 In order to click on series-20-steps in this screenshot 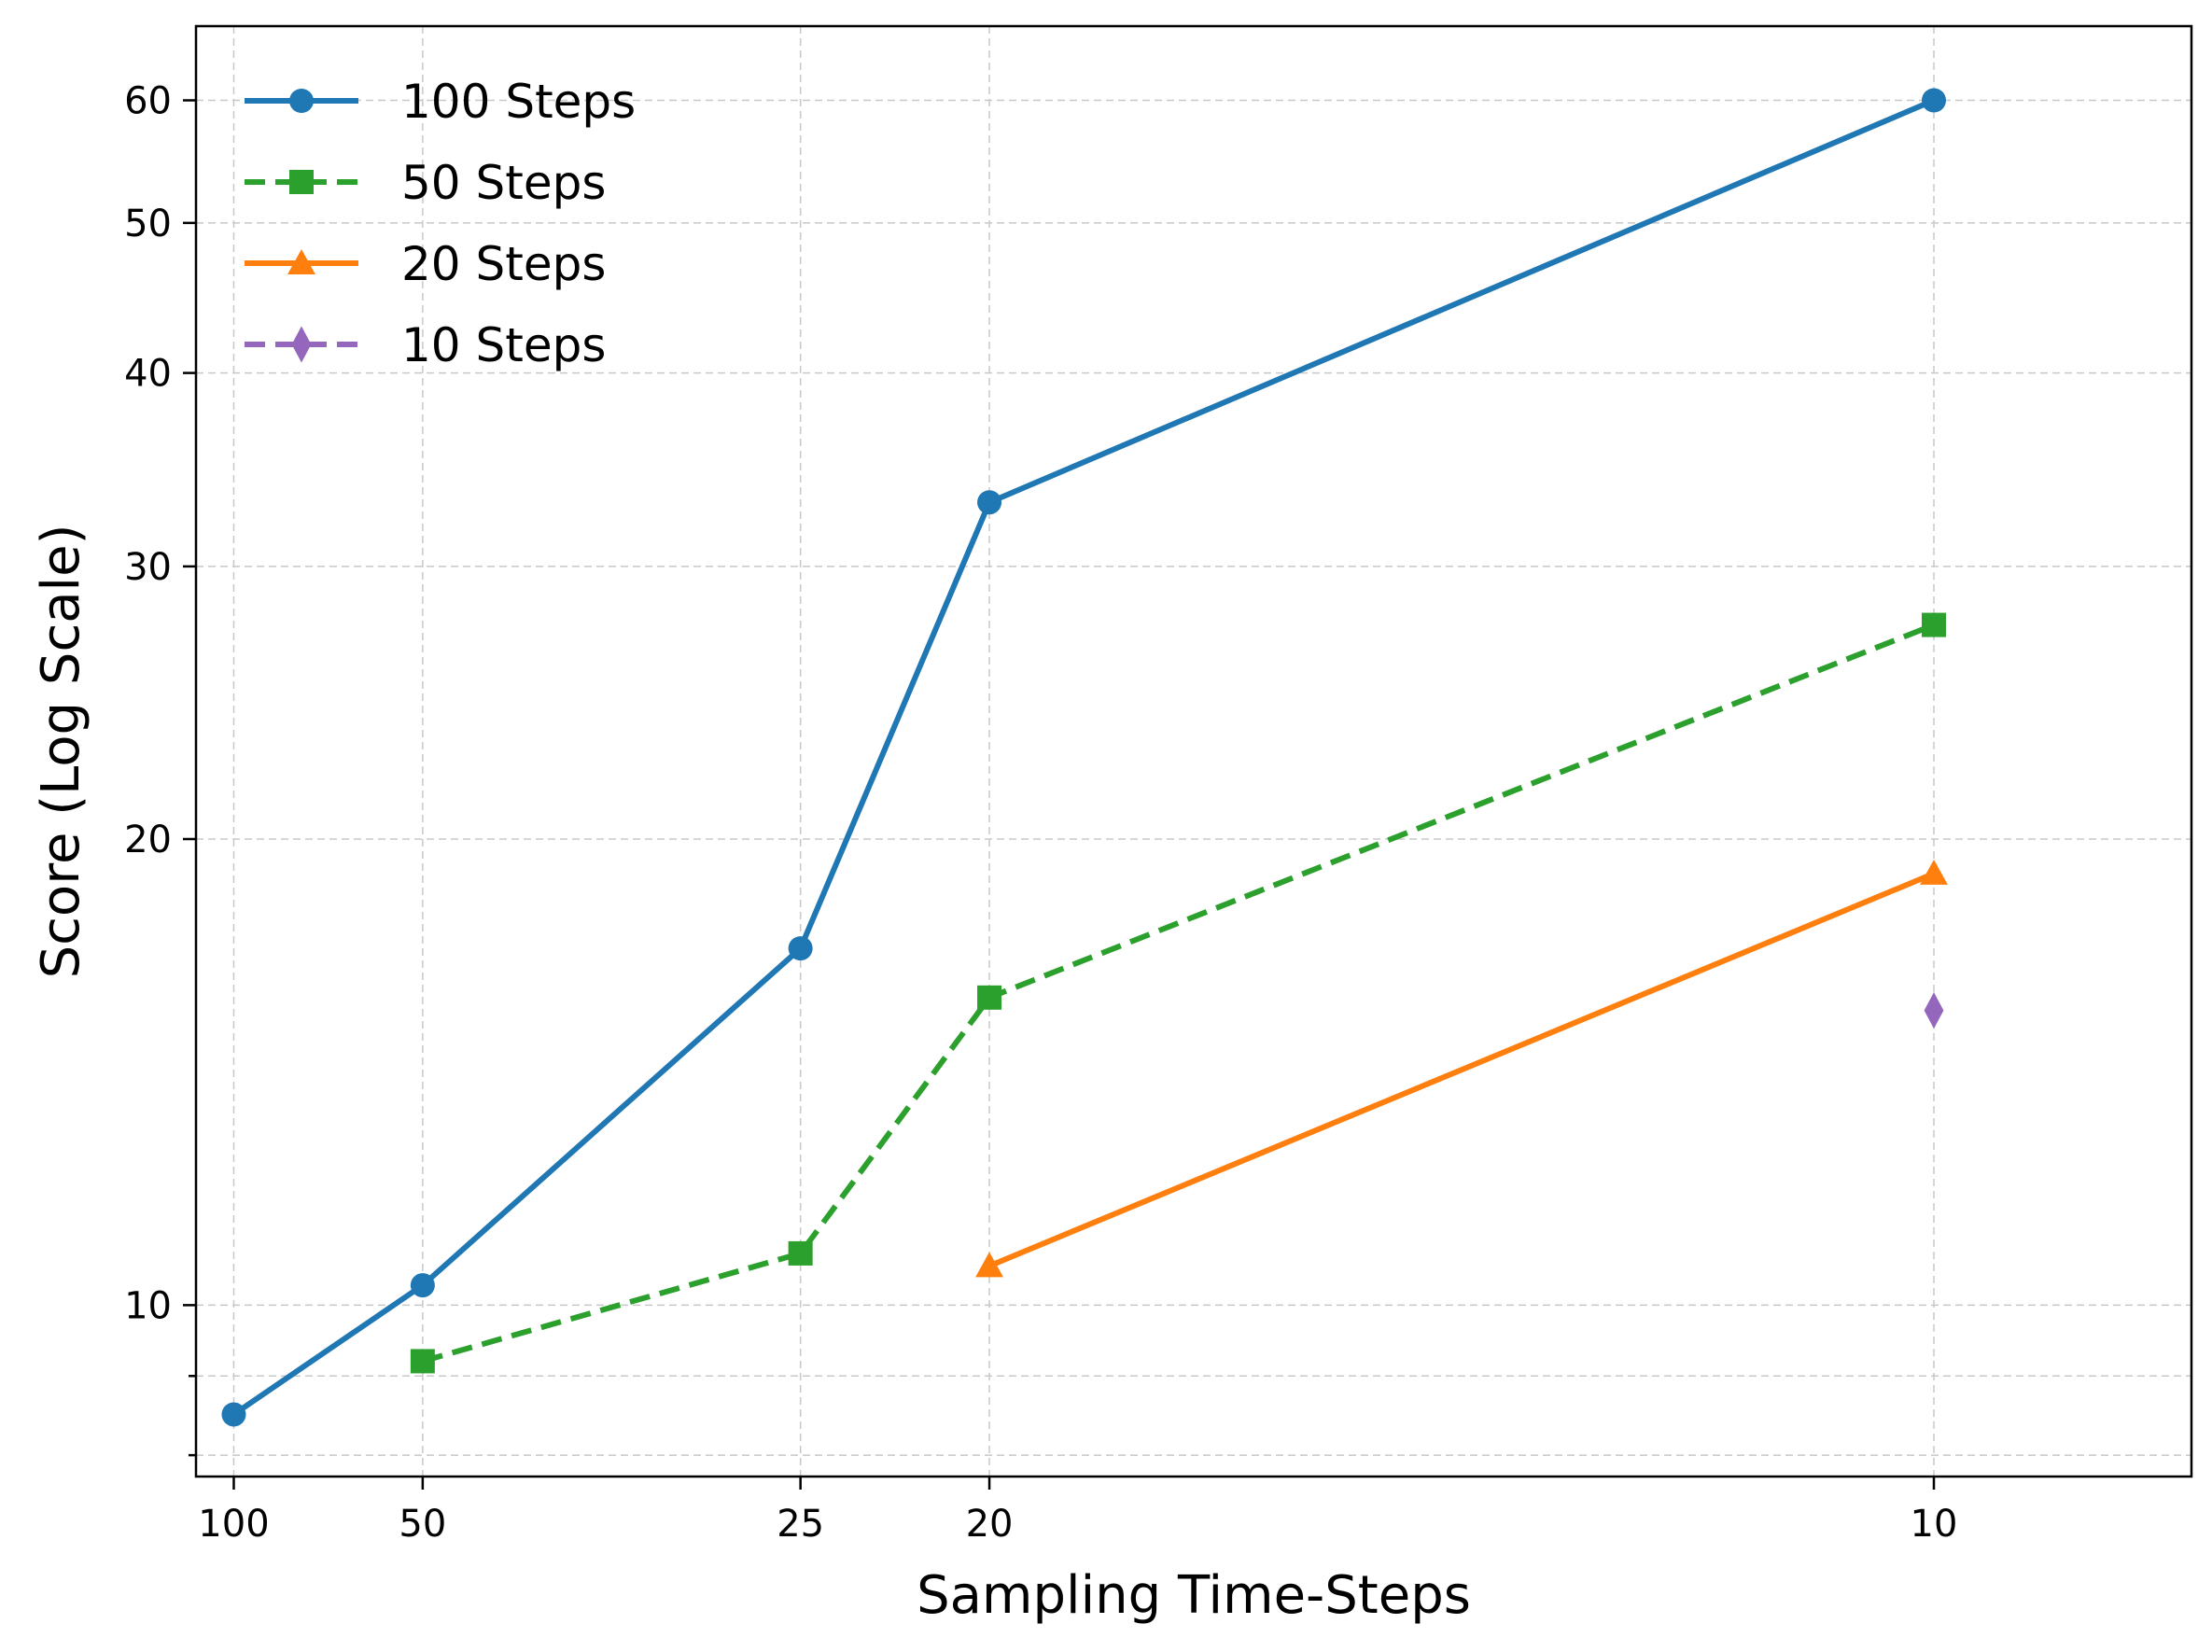, I will do `click(1461, 1068)`.